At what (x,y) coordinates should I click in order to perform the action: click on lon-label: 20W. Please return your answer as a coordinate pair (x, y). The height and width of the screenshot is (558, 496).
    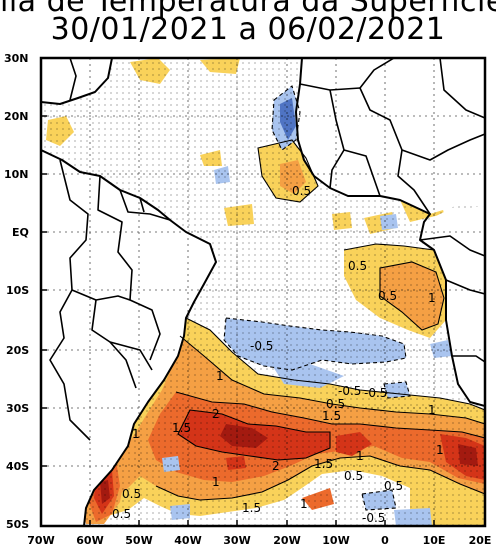
    Looking at the image, I should click on (286, 540).